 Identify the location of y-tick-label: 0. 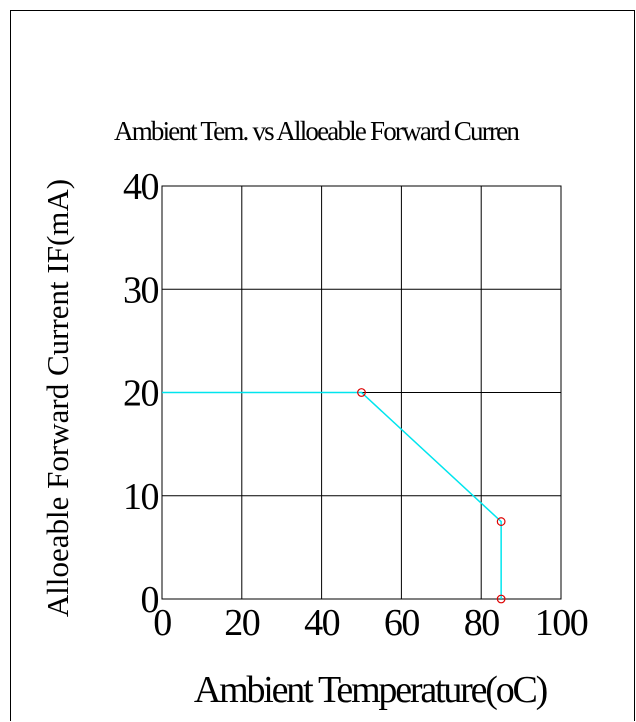
(150, 600).